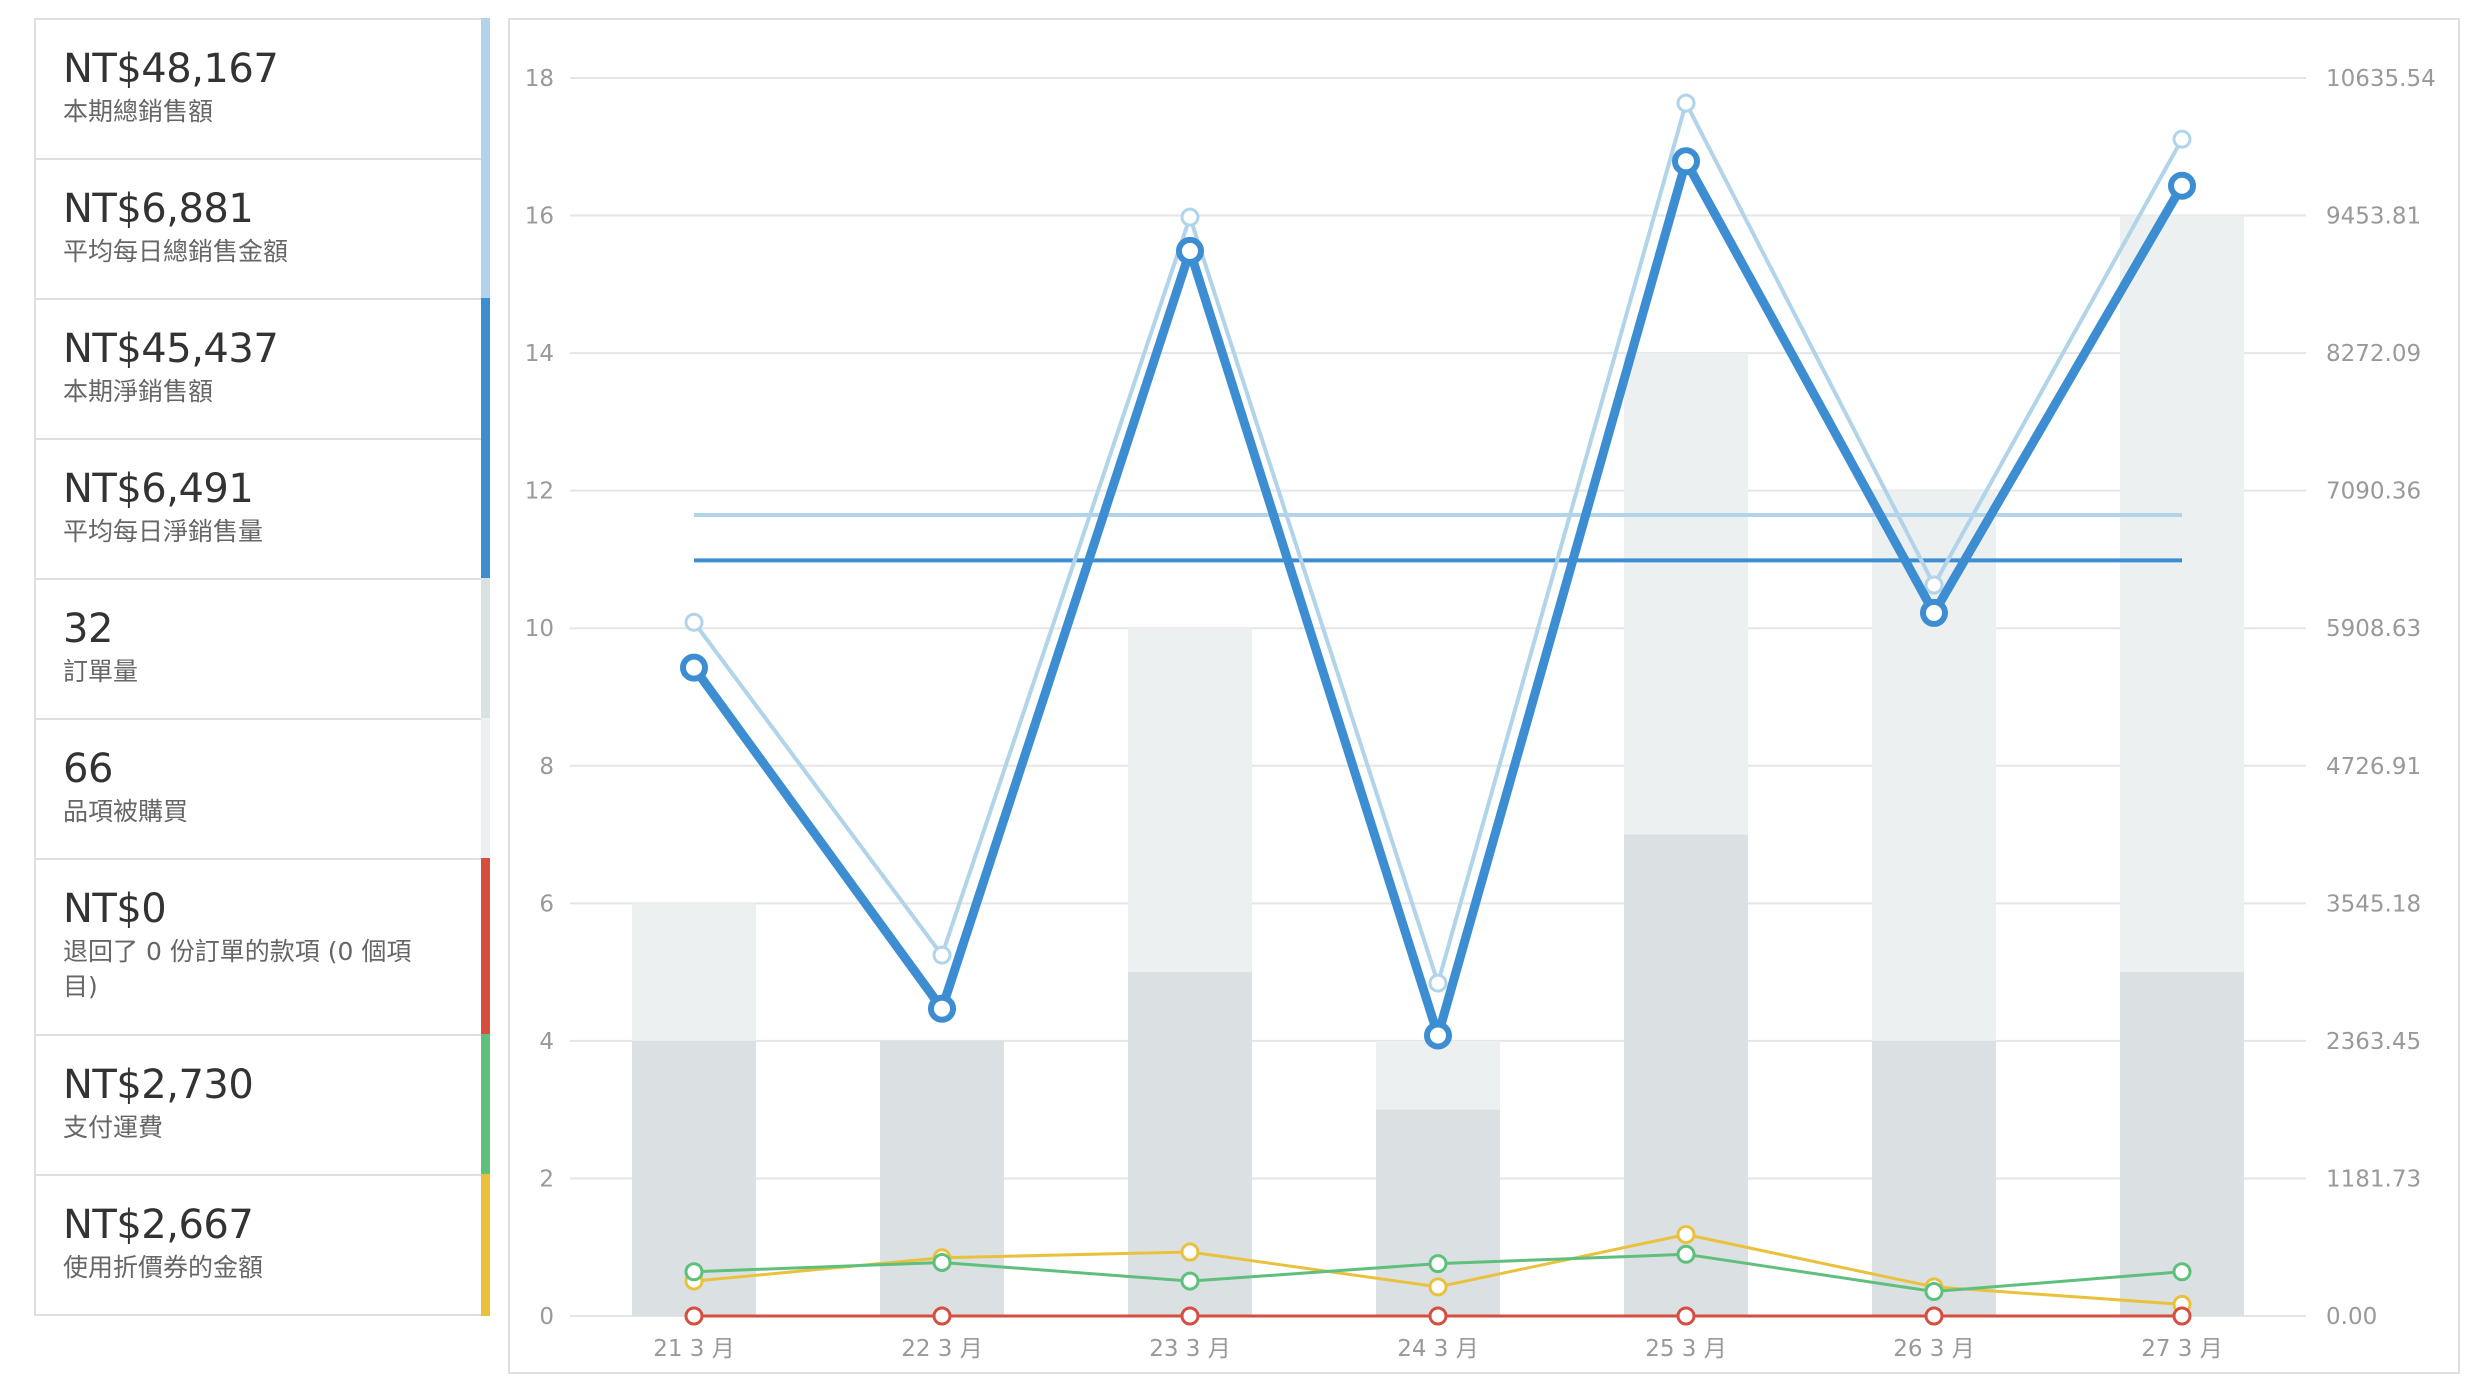 This screenshot has height=1394, width=2468. Describe the element at coordinates (158, 209) in the screenshot. I see `legend-value: NT$6,881` at that location.